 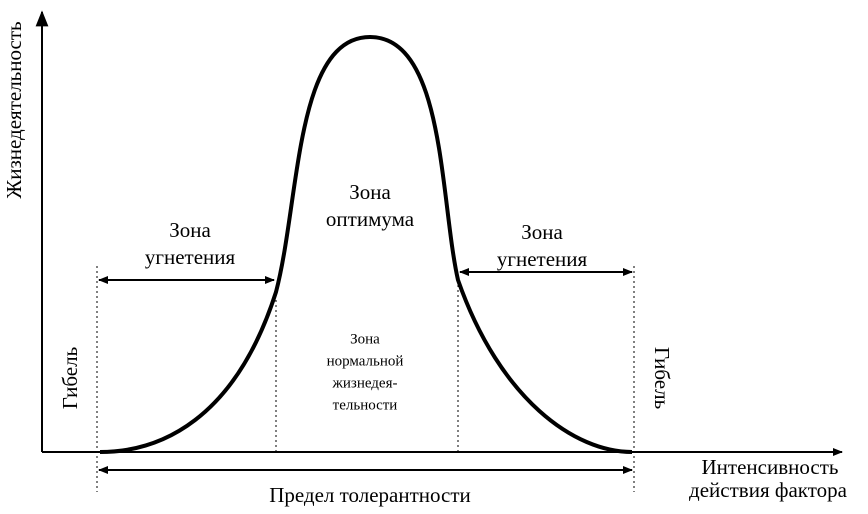 I want to click on x-axis-label: действия фактора, so click(x=768, y=490).